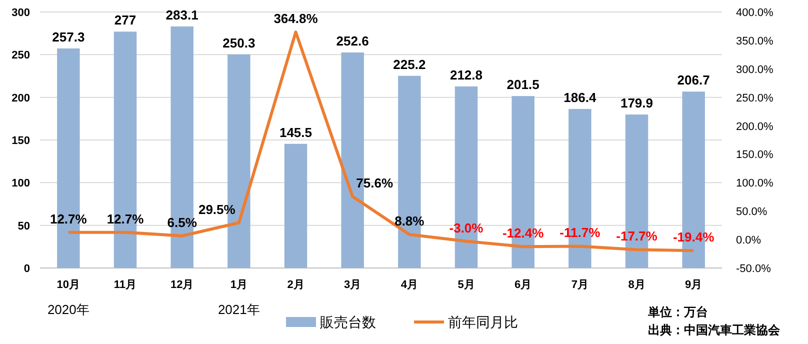  I want to click on data-label: 29.5%, so click(217, 209).